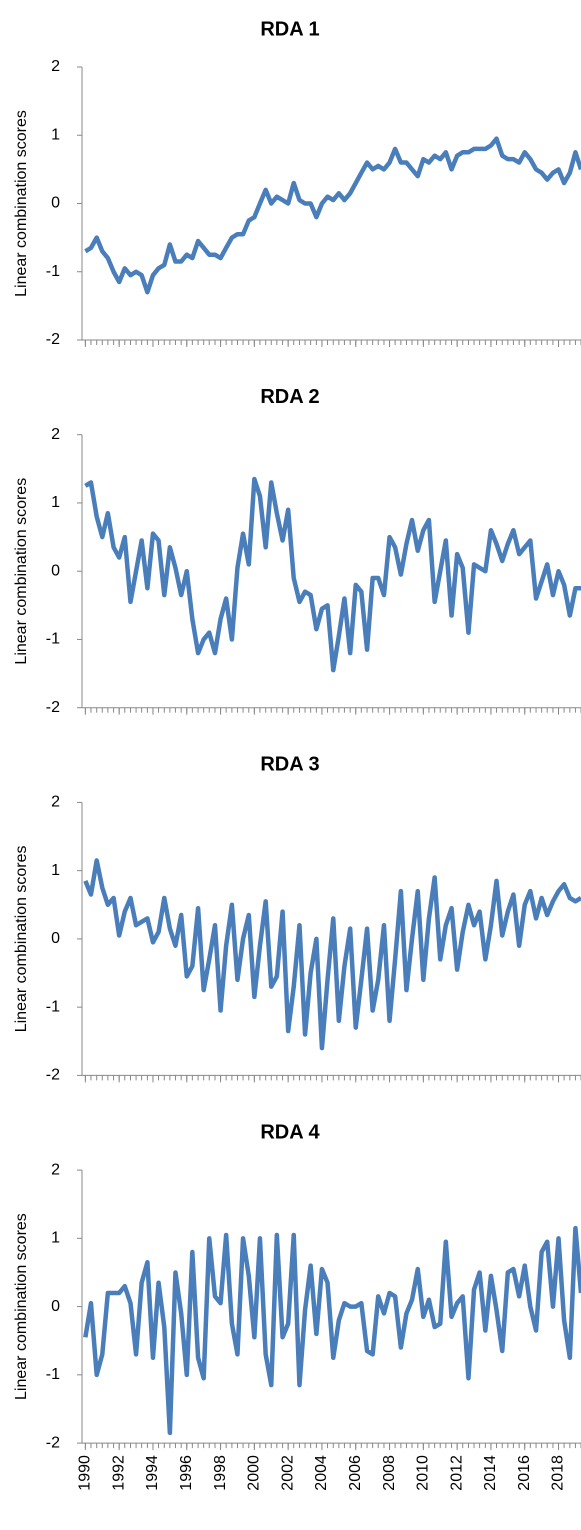 This screenshot has width=581, height=1530. What do you see at coordinates (321, 1473) in the screenshot?
I see `x-tick-label: 2004` at bounding box center [321, 1473].